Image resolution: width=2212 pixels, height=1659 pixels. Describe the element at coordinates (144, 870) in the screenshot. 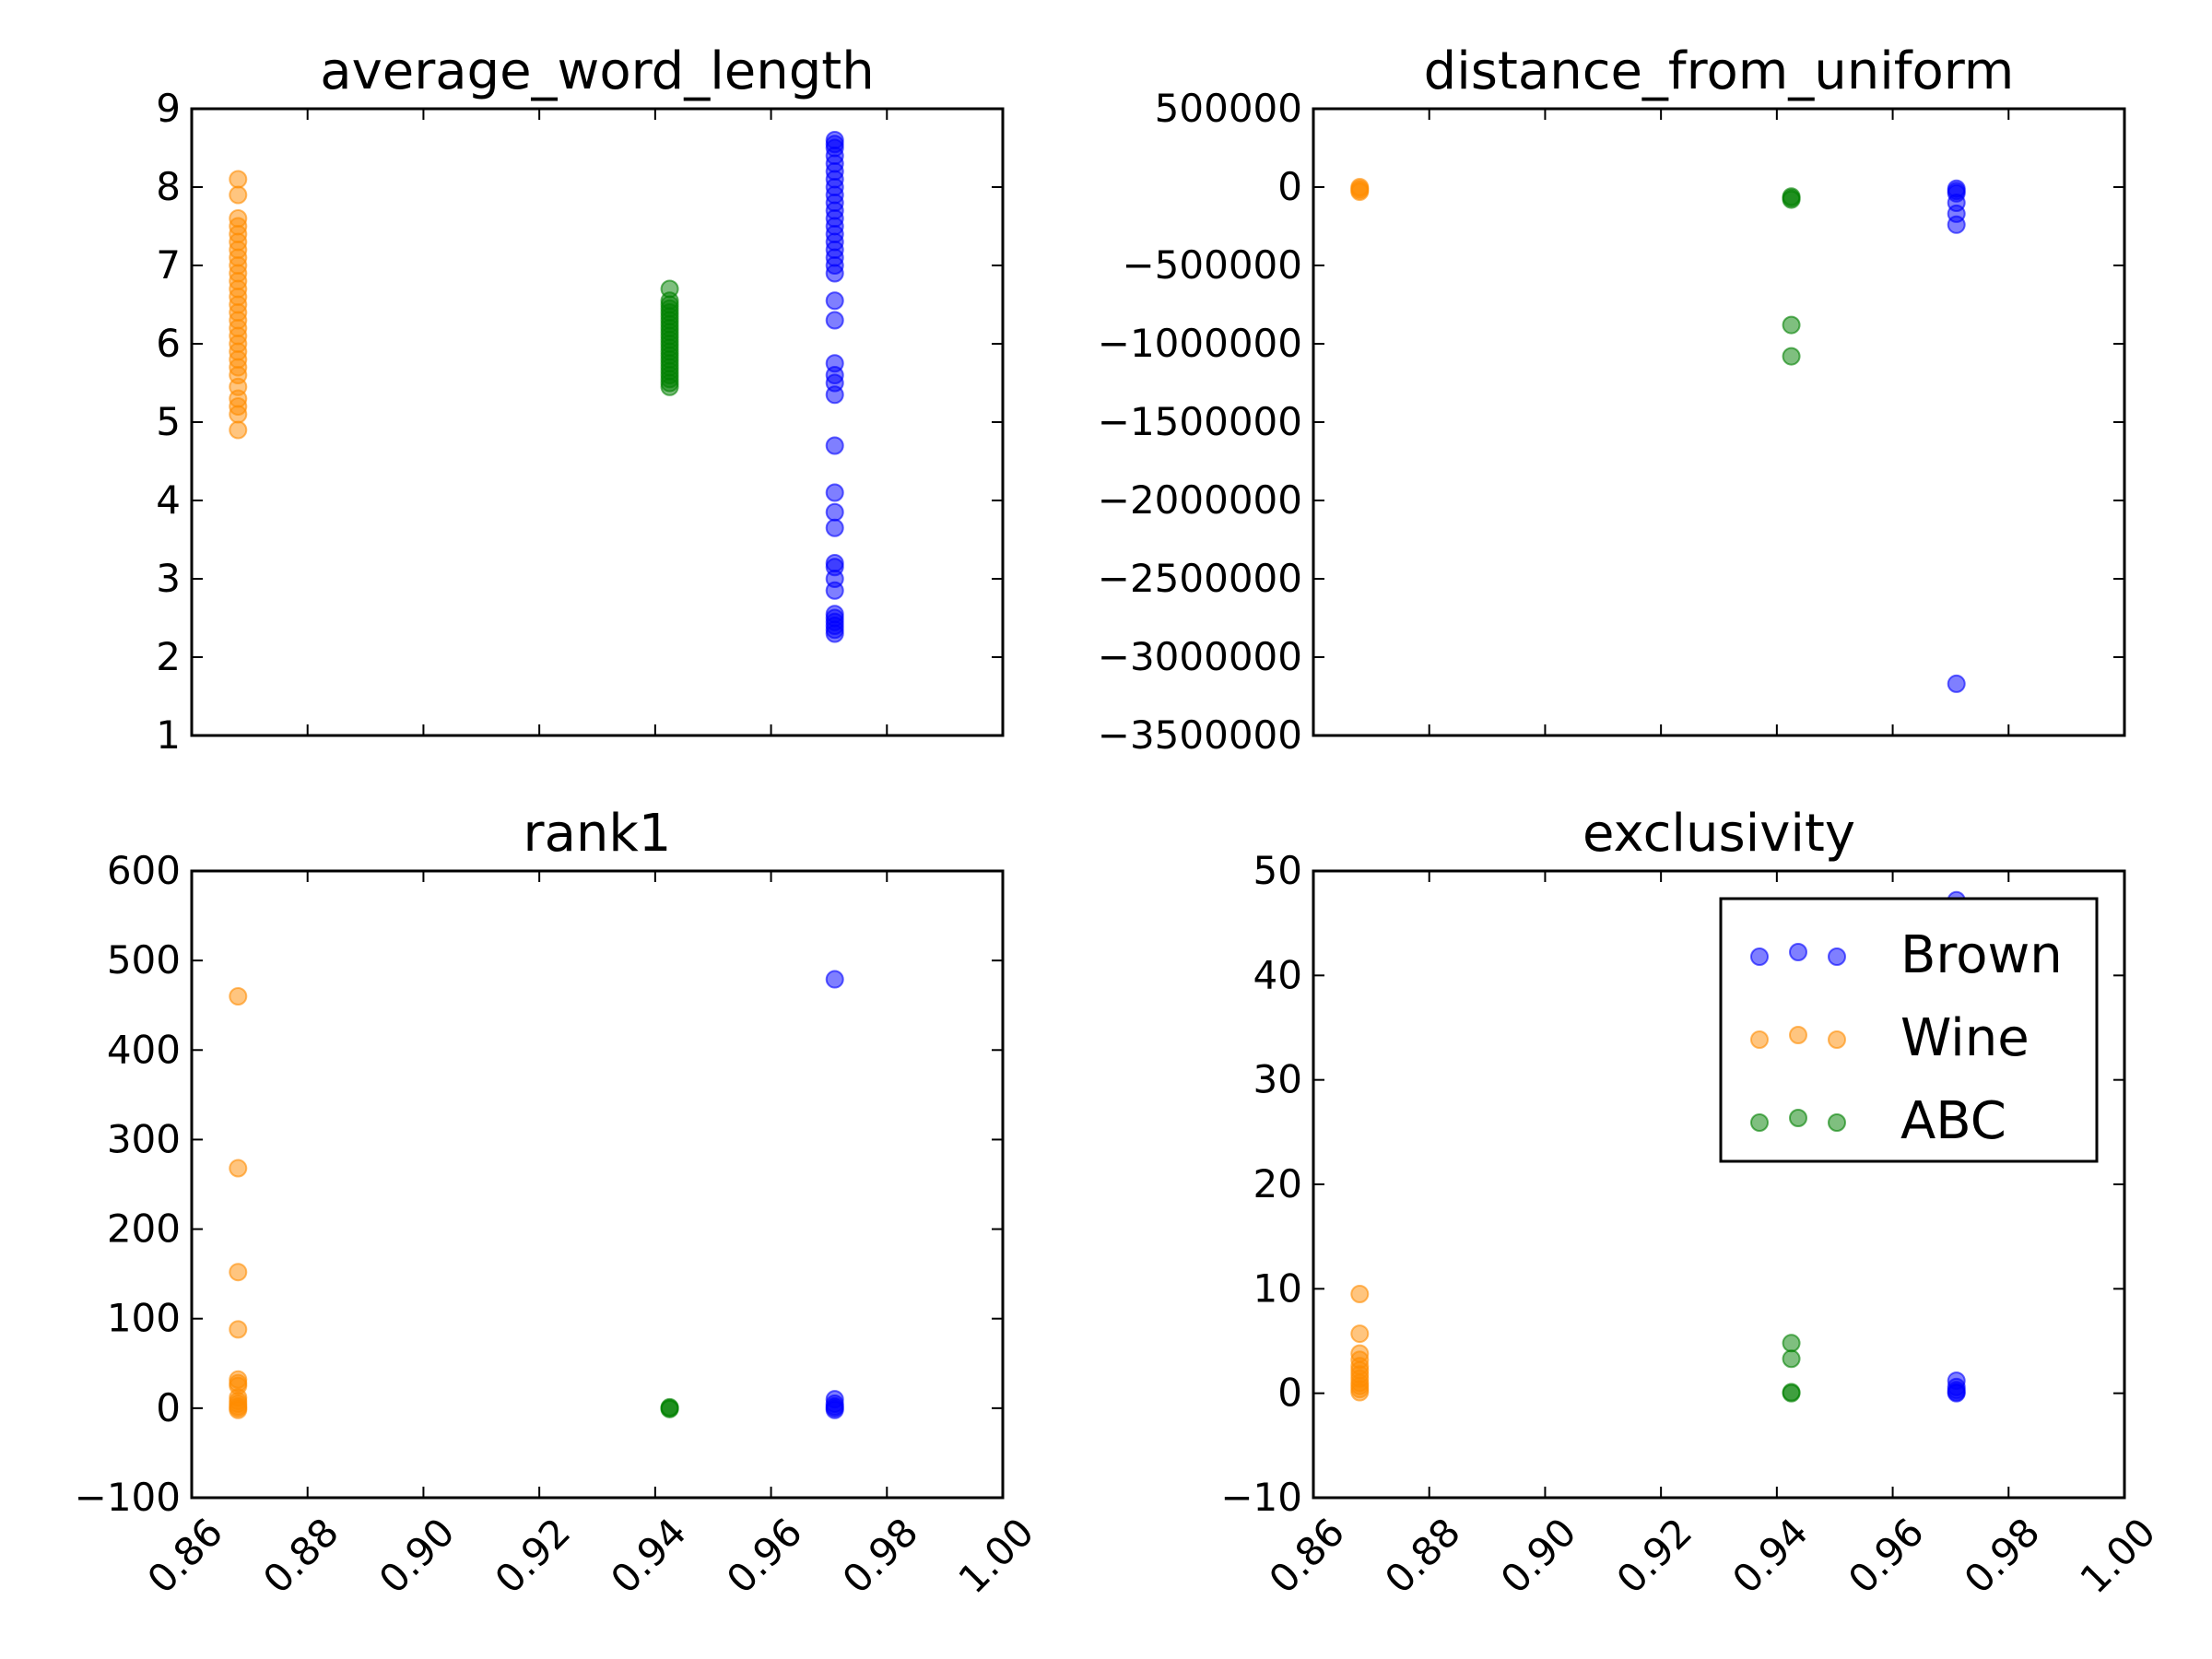

I see `y-tick-label: 600` at that location.